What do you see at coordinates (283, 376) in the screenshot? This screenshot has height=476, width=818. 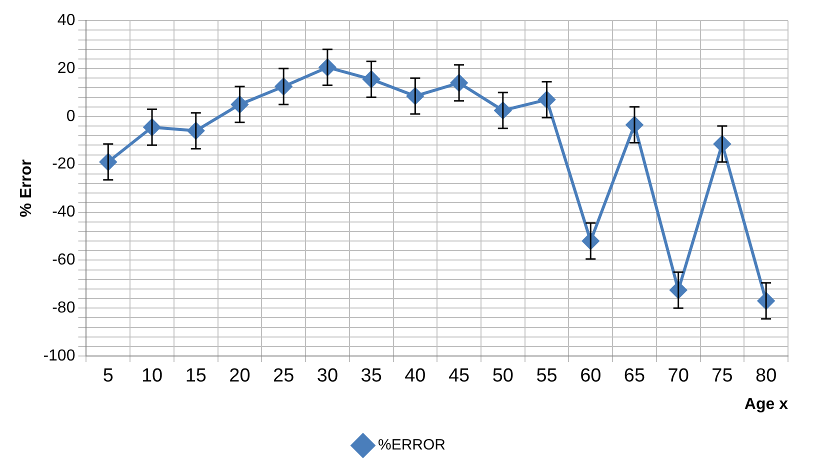 I see `x-tick-label: 25` at bounding box center [283, 376].